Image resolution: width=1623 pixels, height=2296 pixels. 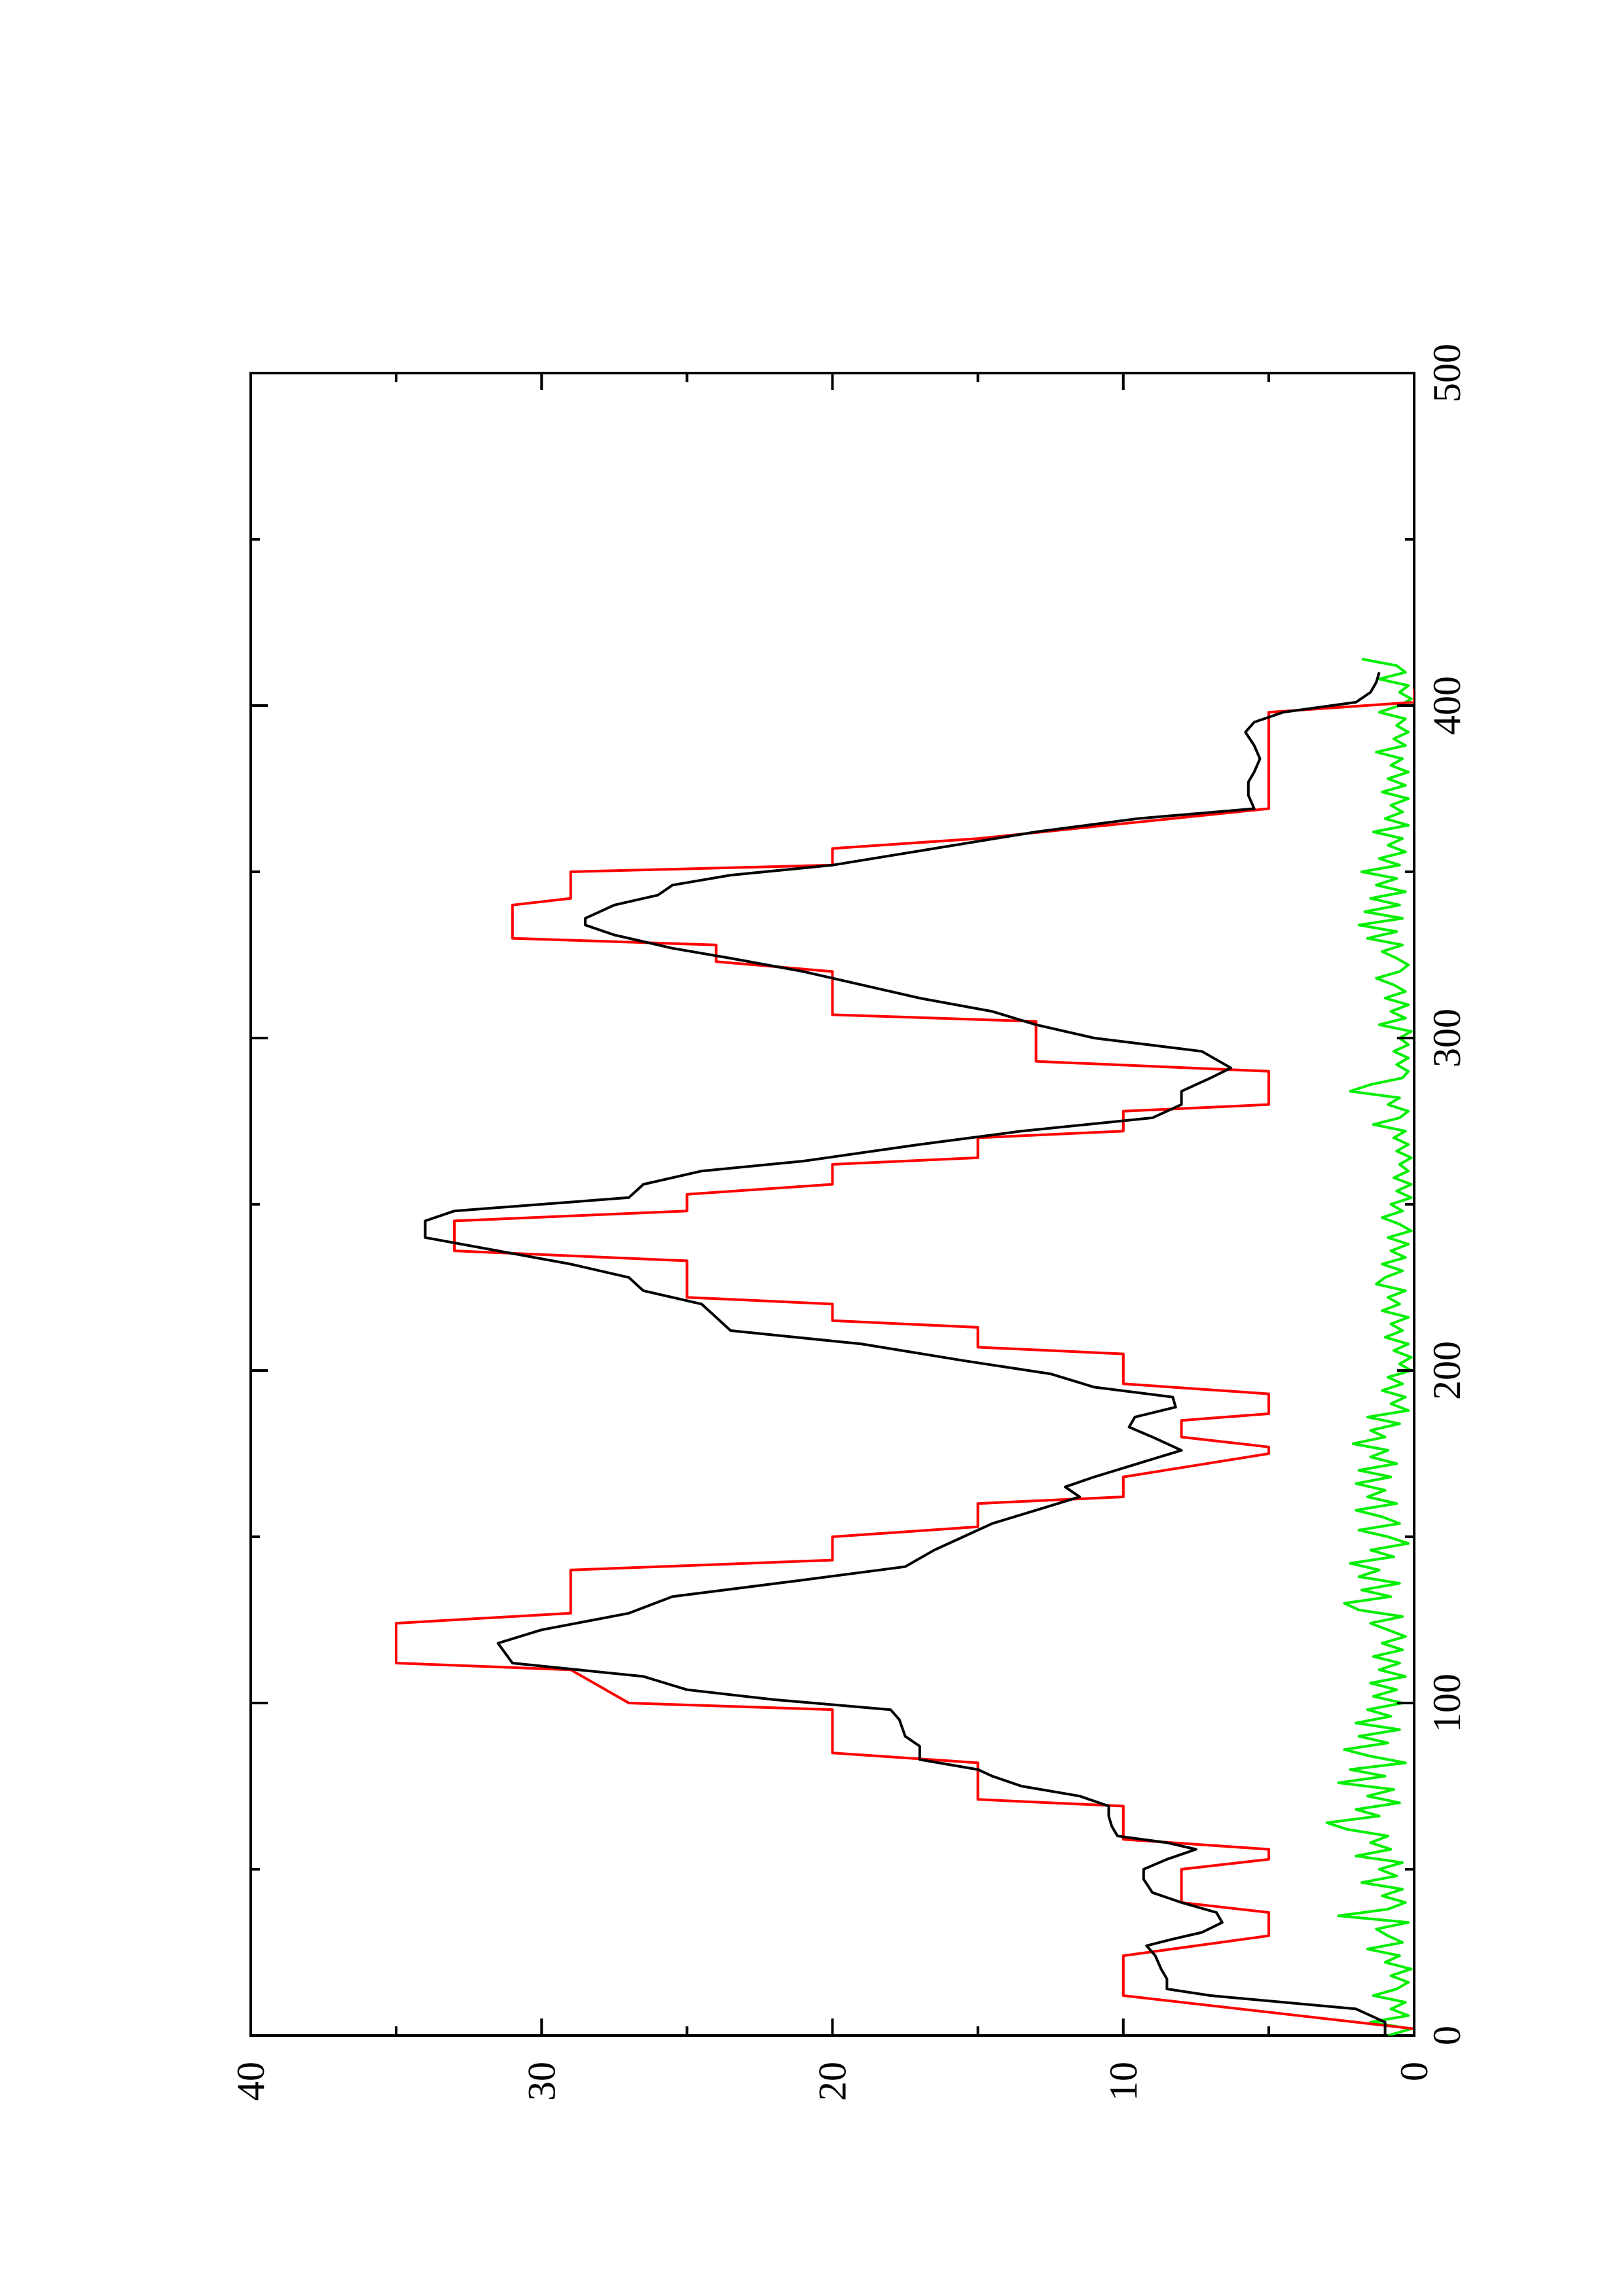 I want to click on x-tick-label: 100, so click(x=1446, y=1703).